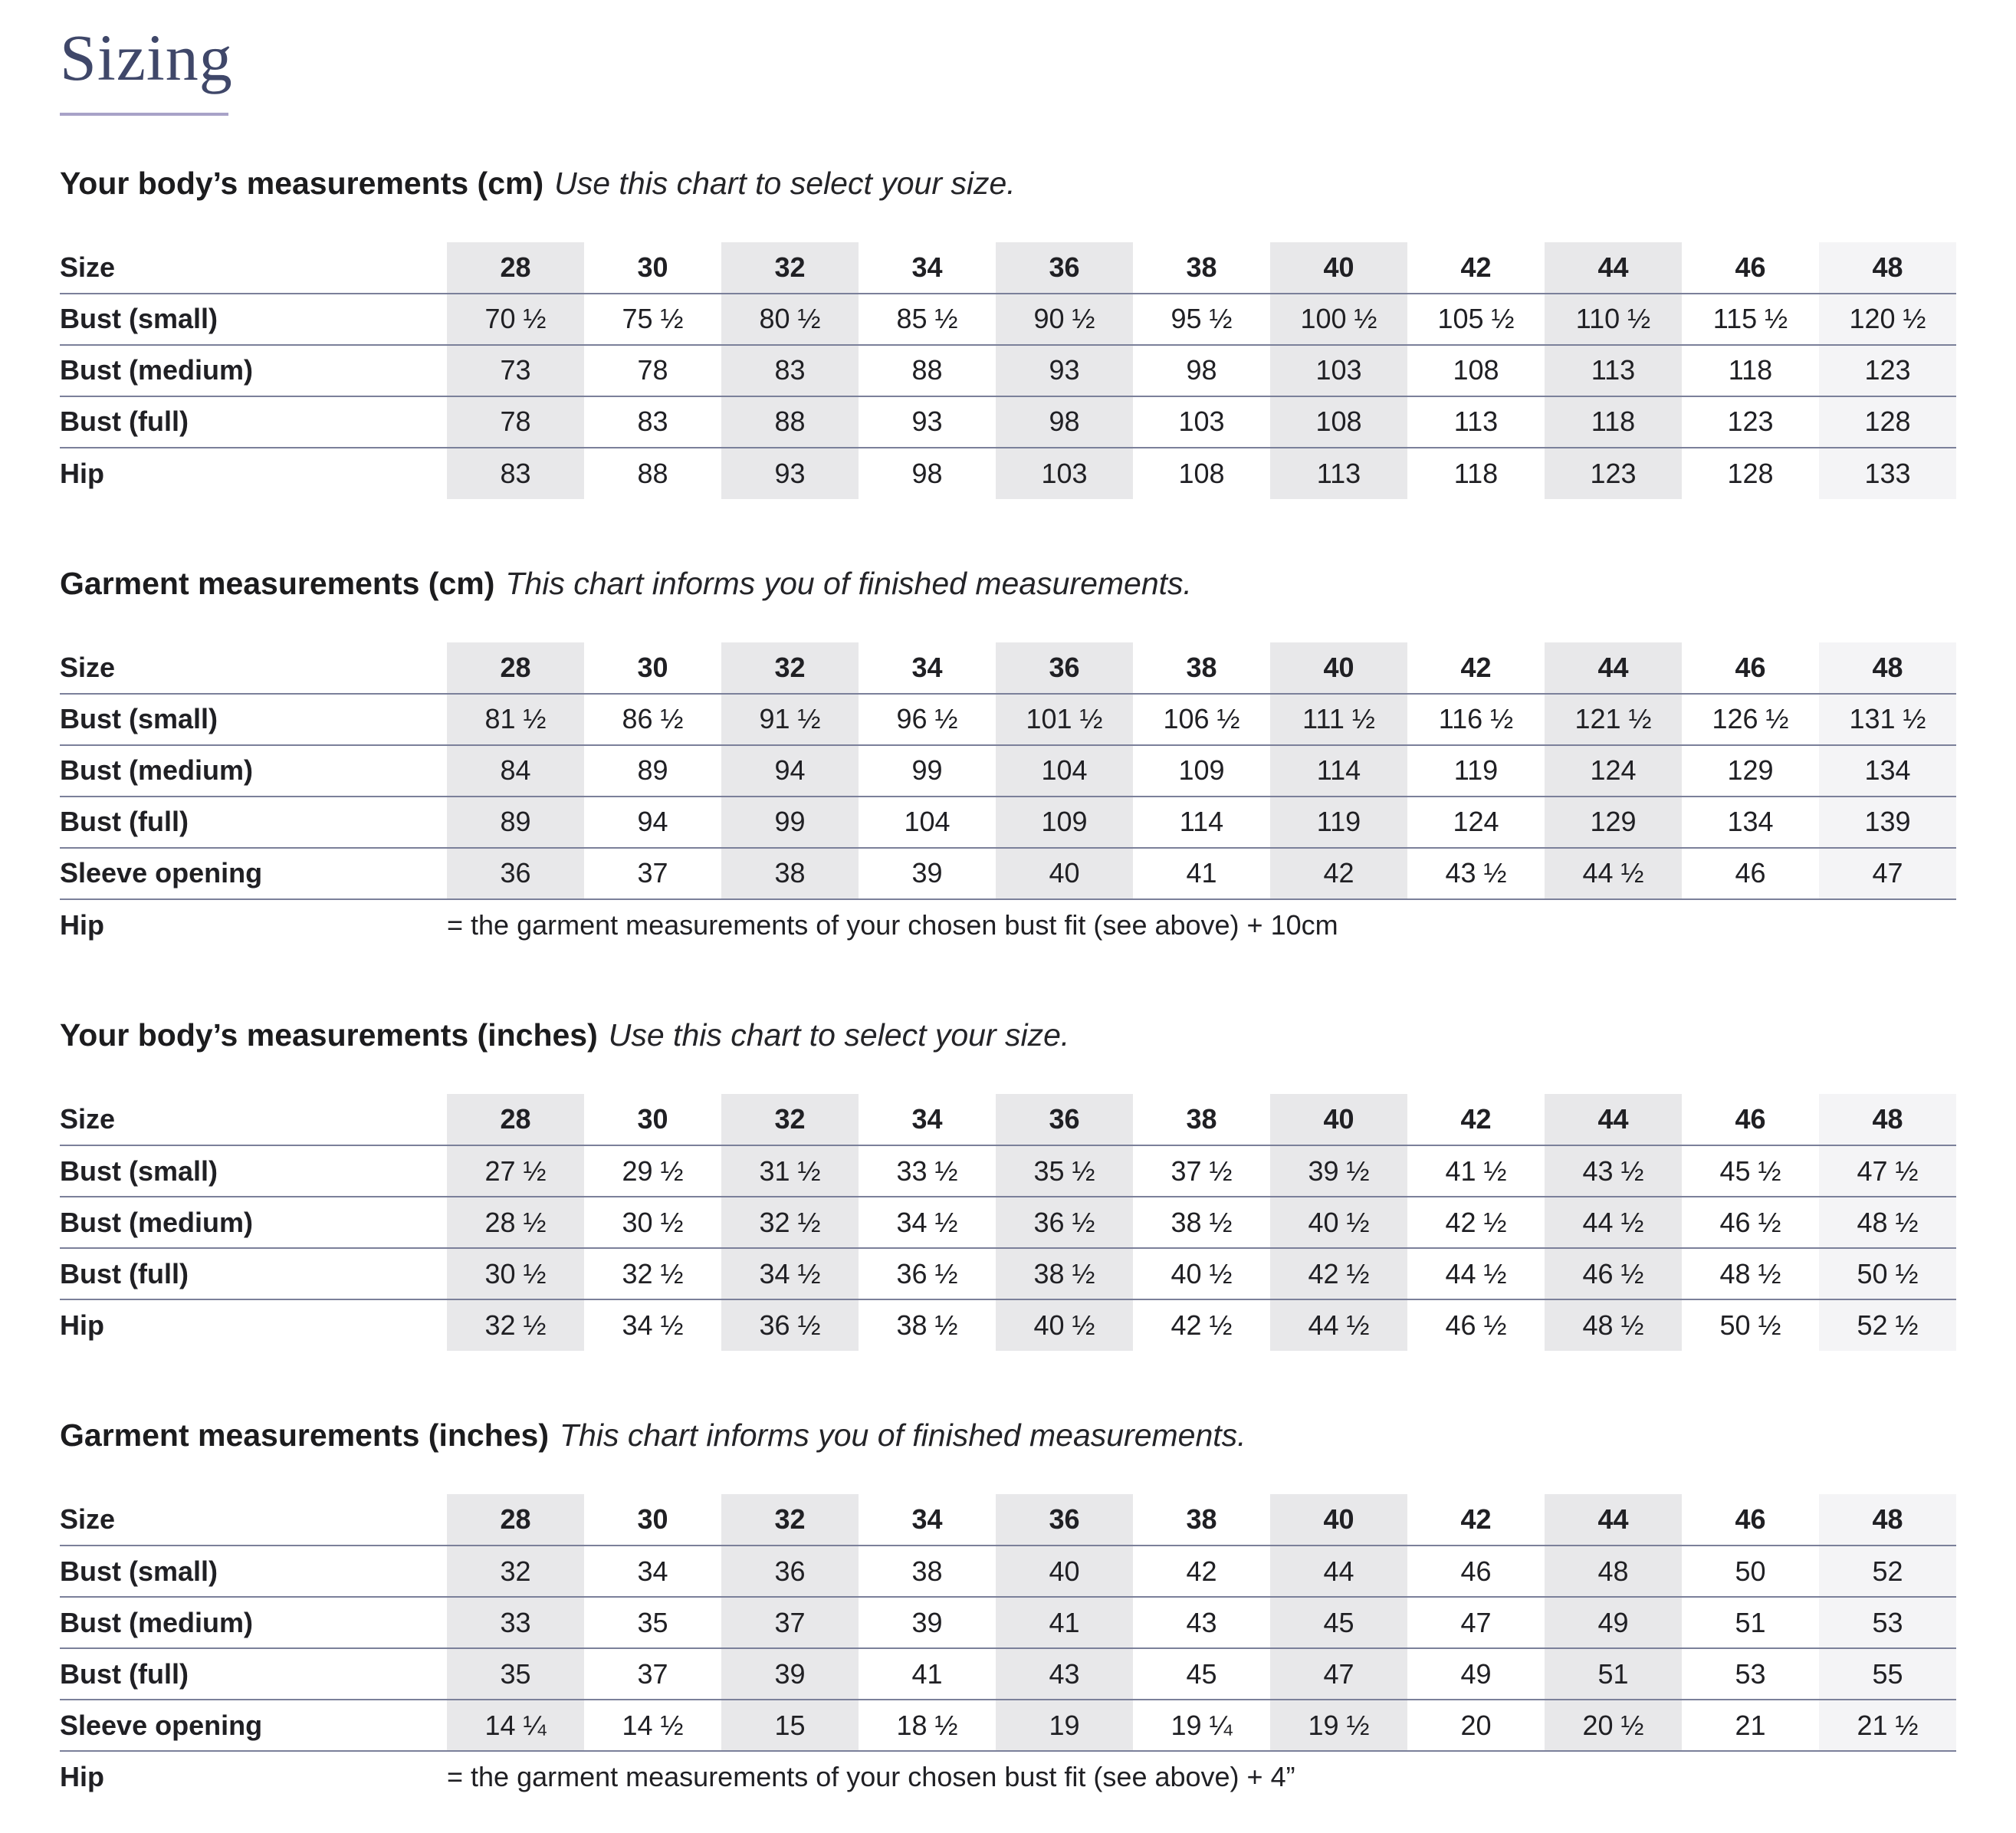 This screenshot has height=1833, width=2016. I want to click on value-cell: 20, so click(1476, 1725).